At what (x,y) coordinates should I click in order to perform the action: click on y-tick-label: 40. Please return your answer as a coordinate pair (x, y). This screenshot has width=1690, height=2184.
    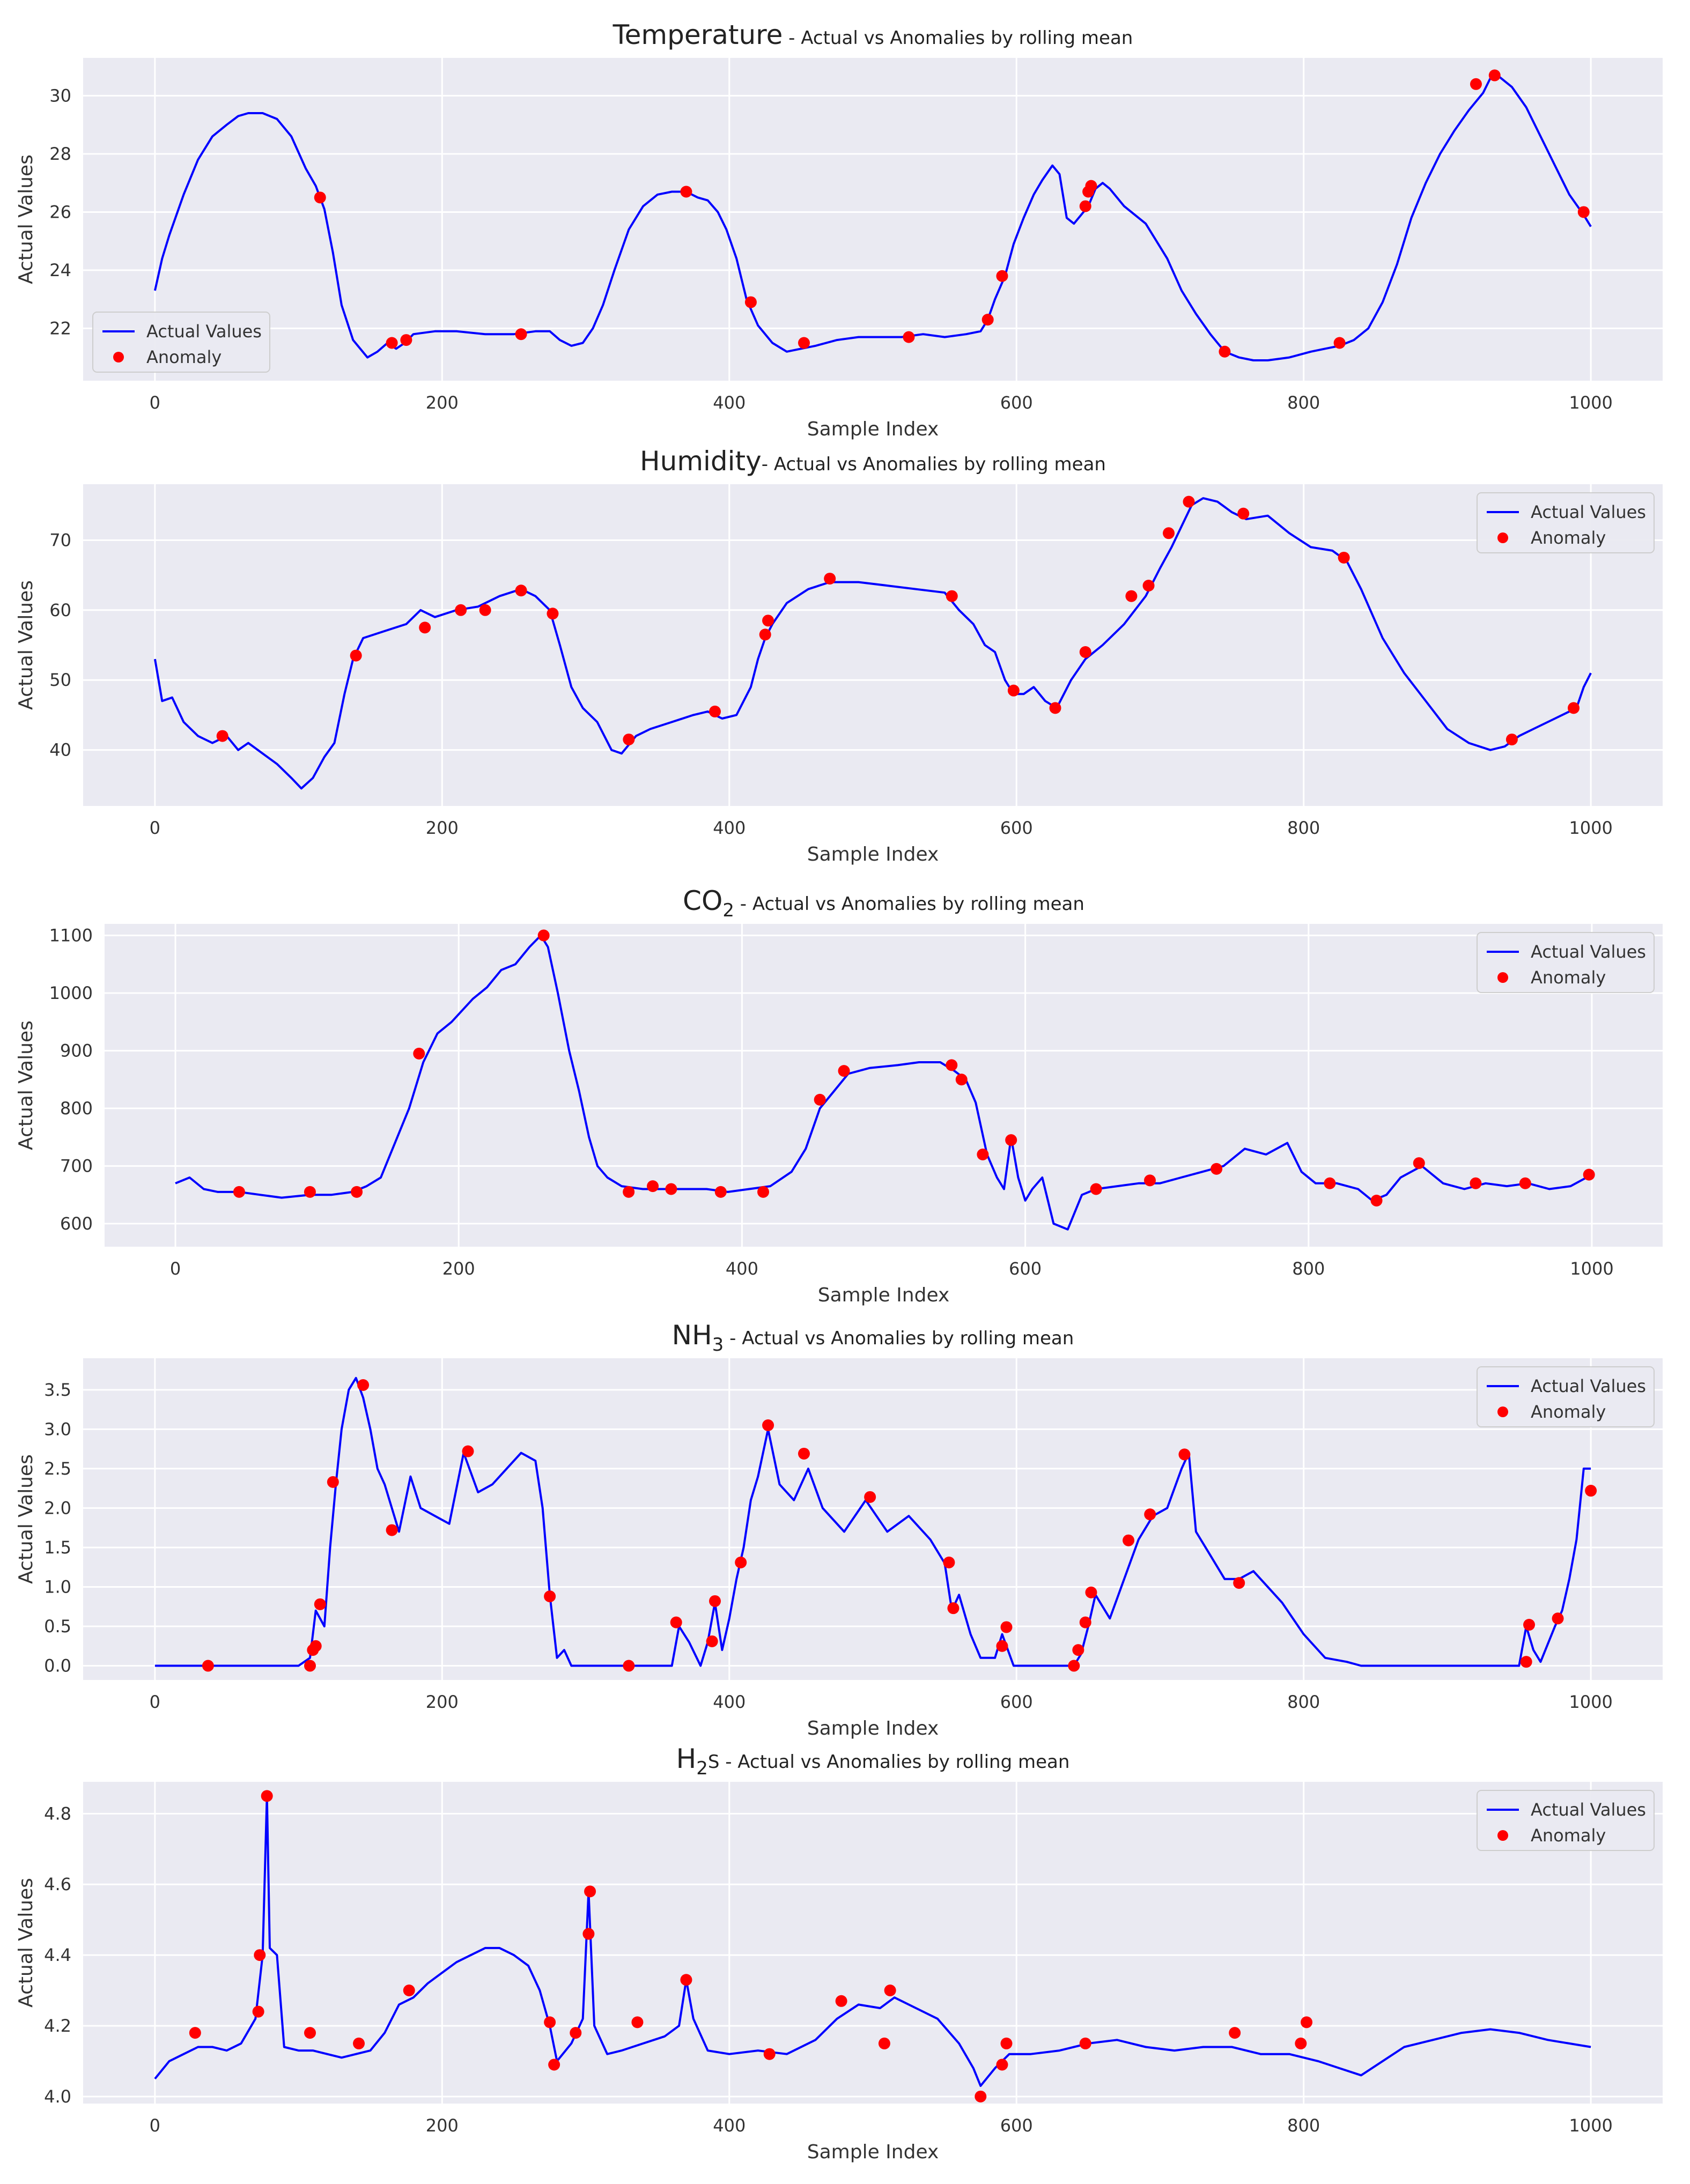
    Looking at the image, I should click on (60, 750).